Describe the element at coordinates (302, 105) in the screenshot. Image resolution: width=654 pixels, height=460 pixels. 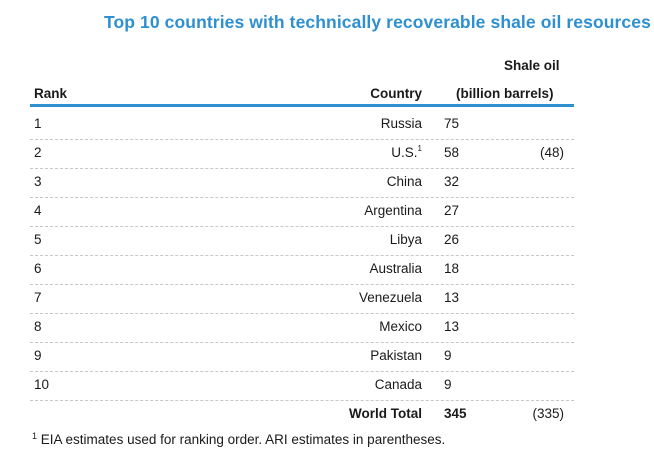
I see `header-rule` at that location.